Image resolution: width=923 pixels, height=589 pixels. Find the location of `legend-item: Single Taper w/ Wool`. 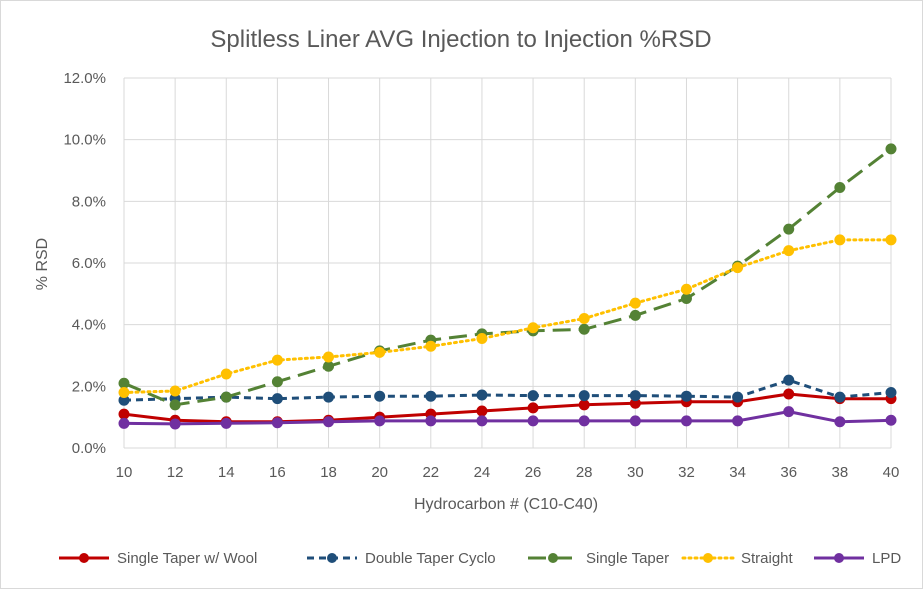

legend-item: Single Taper w/ Wool is located at coordinates (158, 558).